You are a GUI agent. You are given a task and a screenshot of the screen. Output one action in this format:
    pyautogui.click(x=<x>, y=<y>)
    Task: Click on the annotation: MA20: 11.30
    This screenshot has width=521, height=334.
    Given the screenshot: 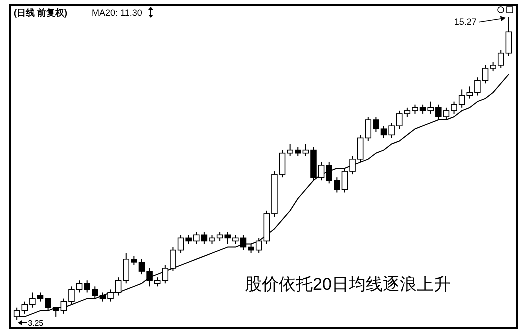 What is the action you would take?
    pyautogui.click(x=117, y=13)
    